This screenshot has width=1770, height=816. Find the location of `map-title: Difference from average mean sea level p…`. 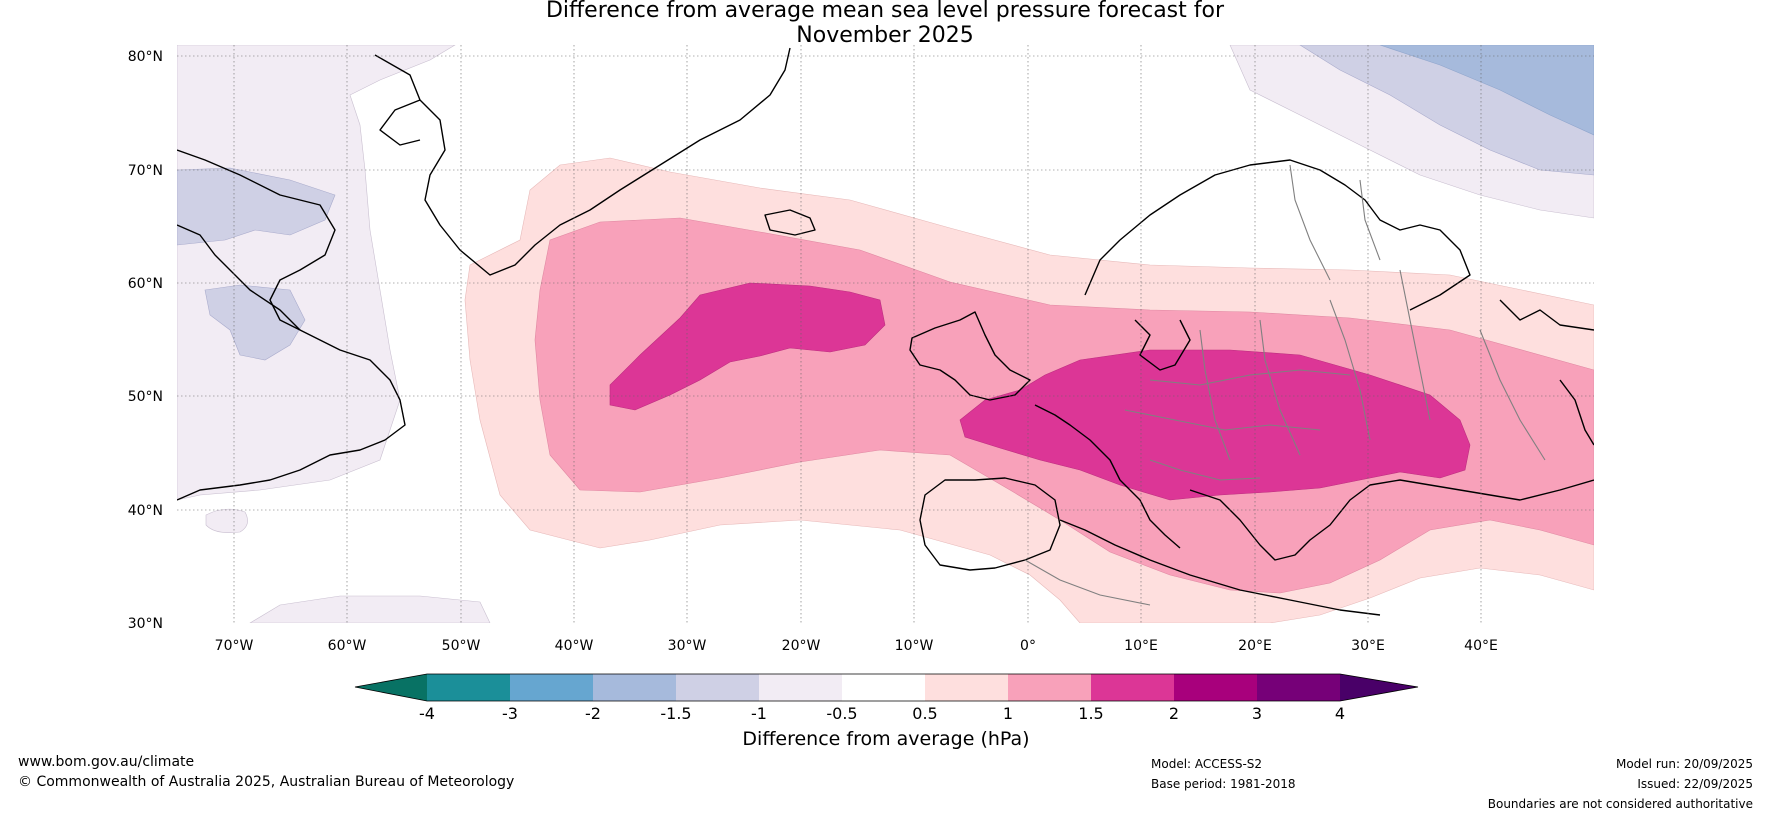

map-title: Difference from average mean sea level p… is located at coordinates (885, 24).